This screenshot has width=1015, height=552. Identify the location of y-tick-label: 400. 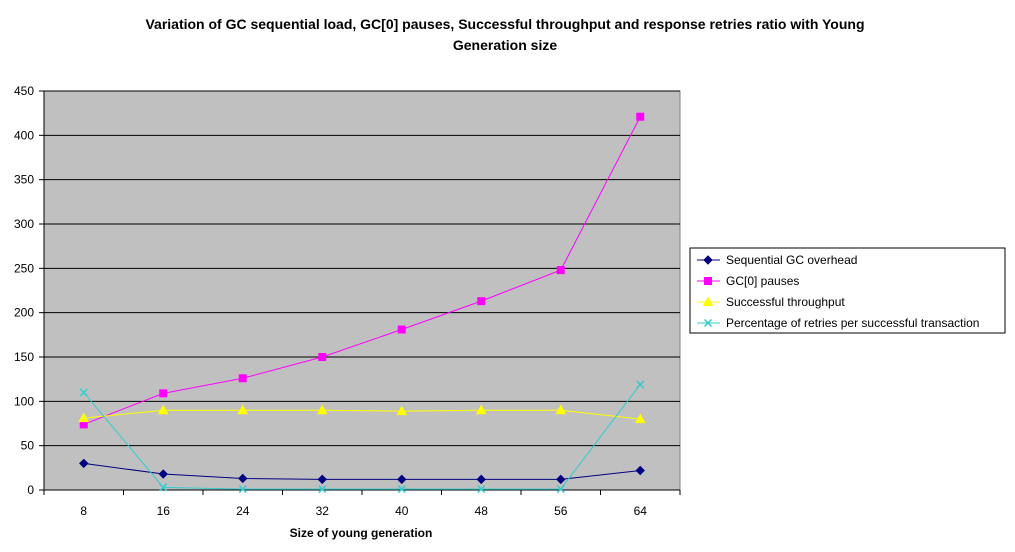
(24, 135).